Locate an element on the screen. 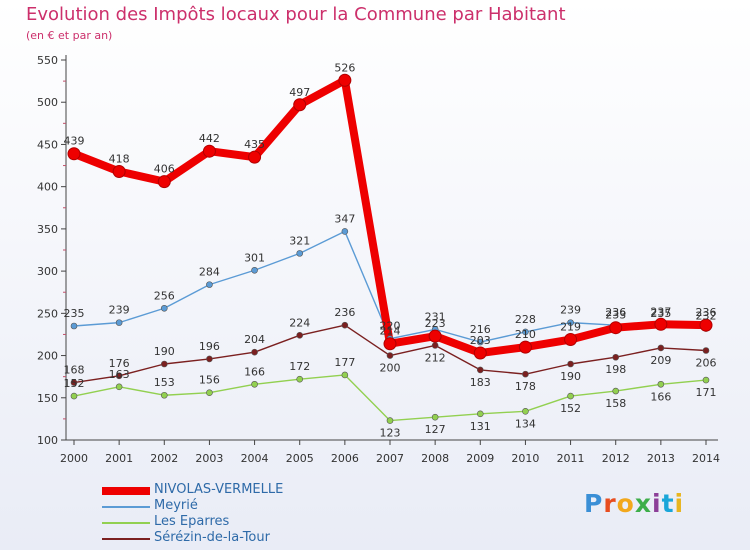 This screenshot has height=550, width=750. data-label-2-10: 134 is located at coordinates (525, 423).